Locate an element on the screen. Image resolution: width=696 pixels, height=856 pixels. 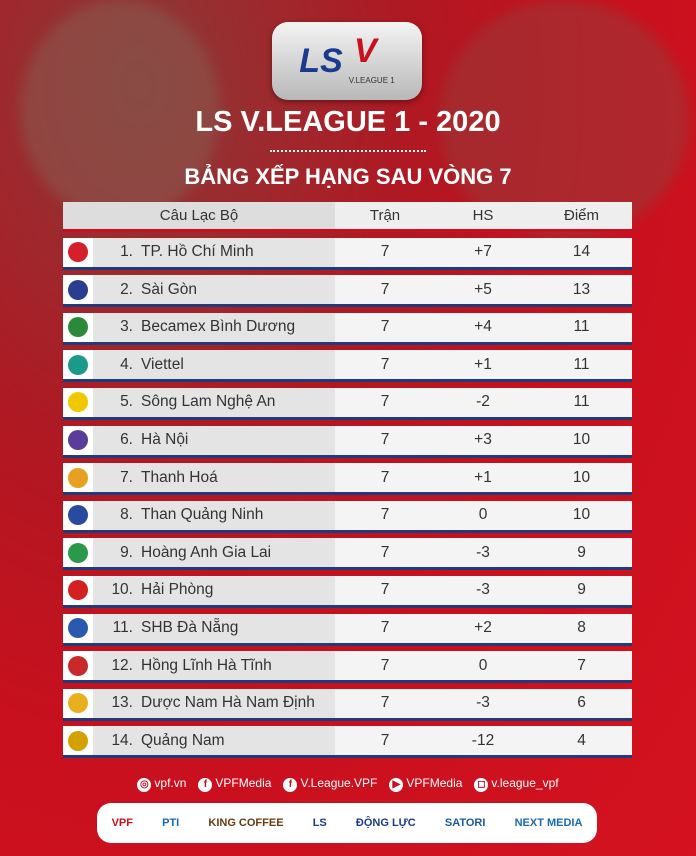
club-name: Hà Nội is located at coordinates (165, 440).